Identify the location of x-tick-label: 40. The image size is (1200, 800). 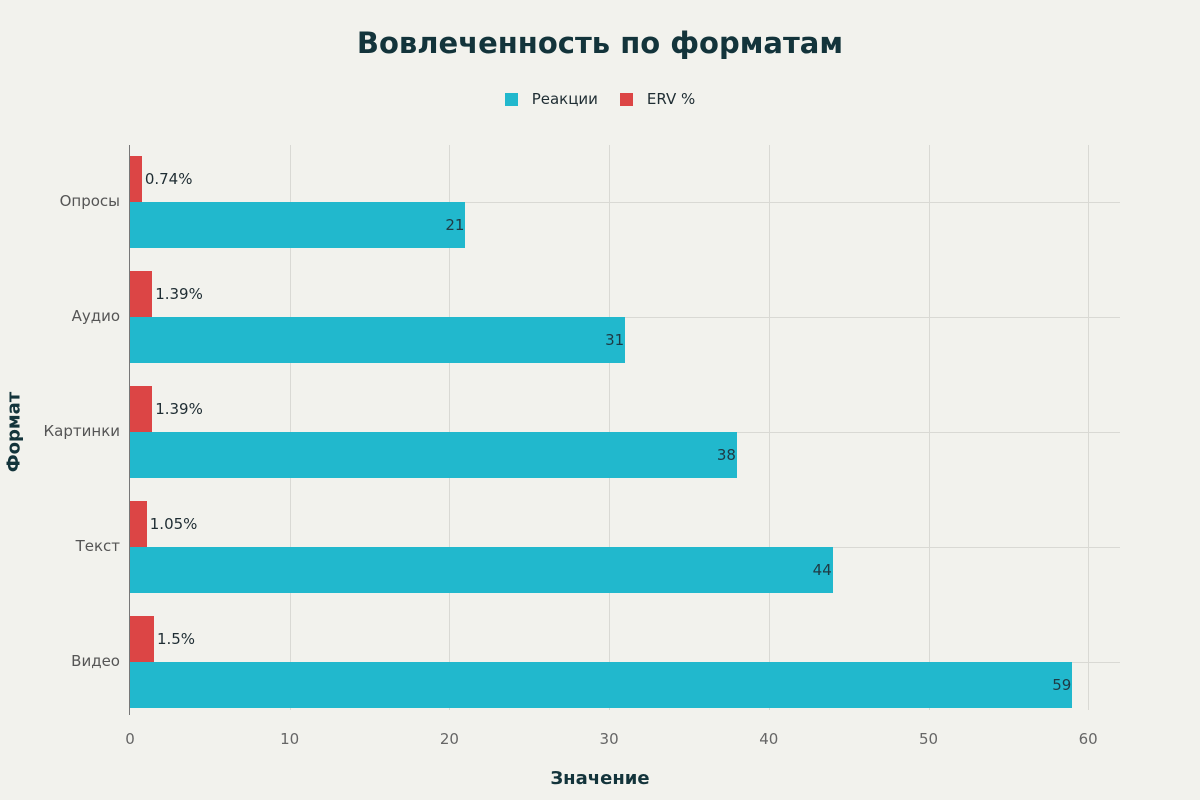
(769, 739).